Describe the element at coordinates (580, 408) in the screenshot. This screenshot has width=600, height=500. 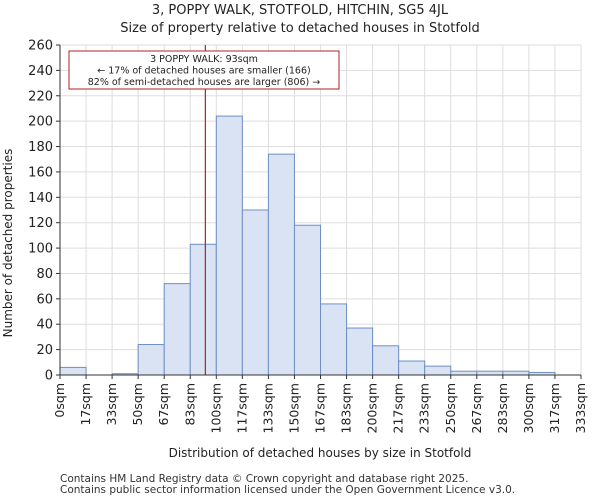
I see `x-tick-label: 333sqm` at that location.